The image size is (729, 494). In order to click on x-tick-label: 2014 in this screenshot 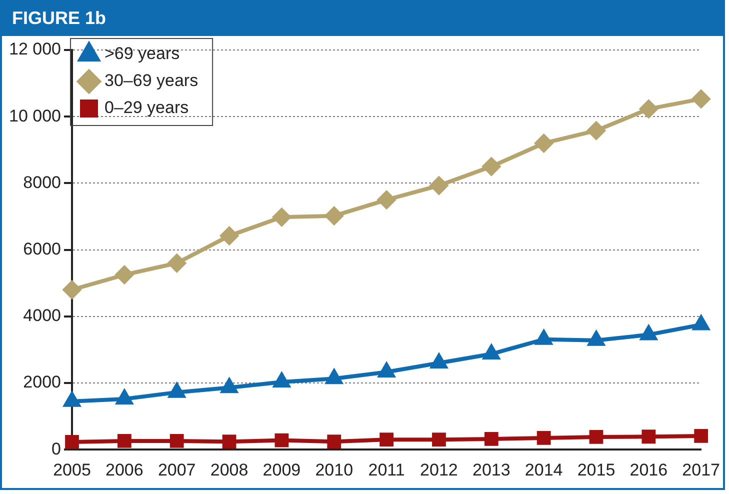, I will do `click(543, 470)`.